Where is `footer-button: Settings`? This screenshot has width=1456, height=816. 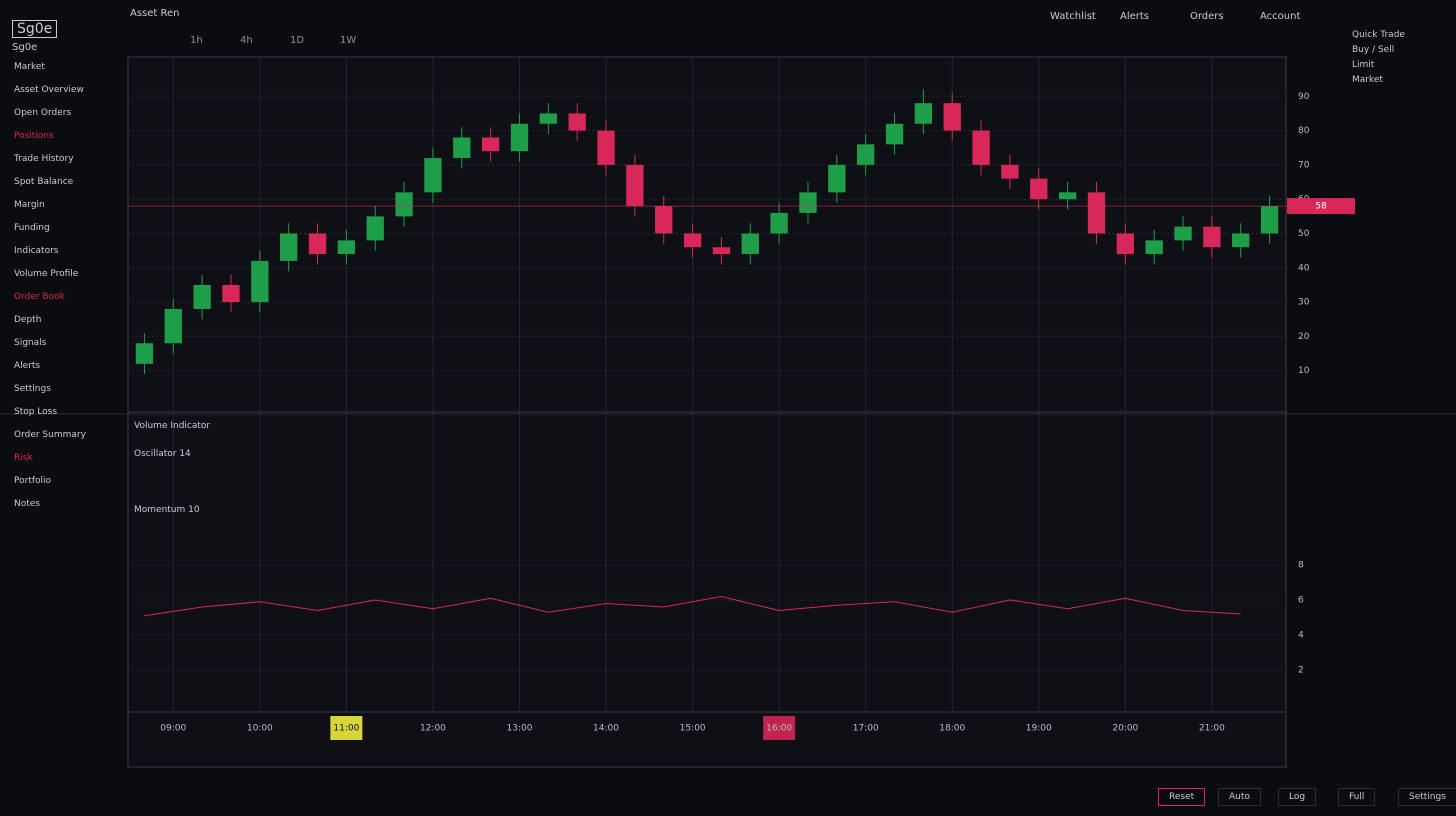 footer-button: Settings is located at coordinates (1427, 797).